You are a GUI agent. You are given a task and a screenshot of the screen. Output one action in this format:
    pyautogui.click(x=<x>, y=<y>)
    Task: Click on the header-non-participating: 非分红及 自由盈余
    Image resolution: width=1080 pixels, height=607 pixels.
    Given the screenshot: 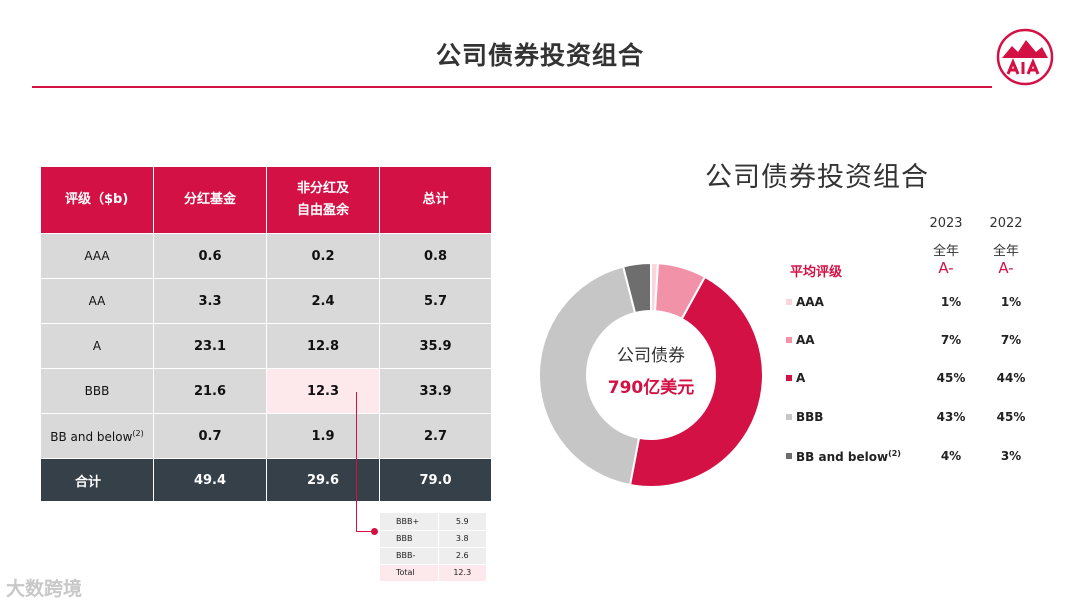 What is the action you would take?
    pyautogui.click(x=323, y=200)
    